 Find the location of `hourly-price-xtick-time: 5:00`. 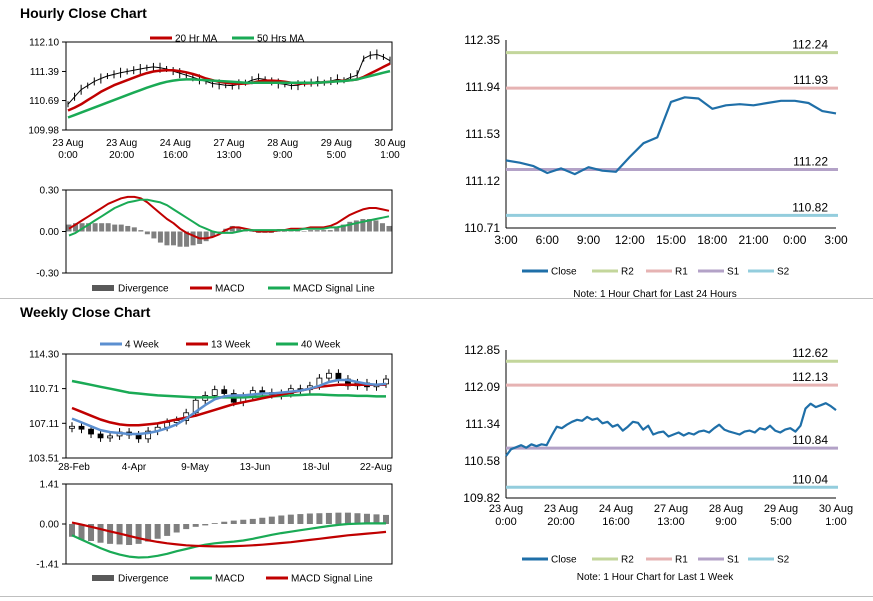

hourly-price-xtick-time: 5:00 is located at coordinates (337, 155).